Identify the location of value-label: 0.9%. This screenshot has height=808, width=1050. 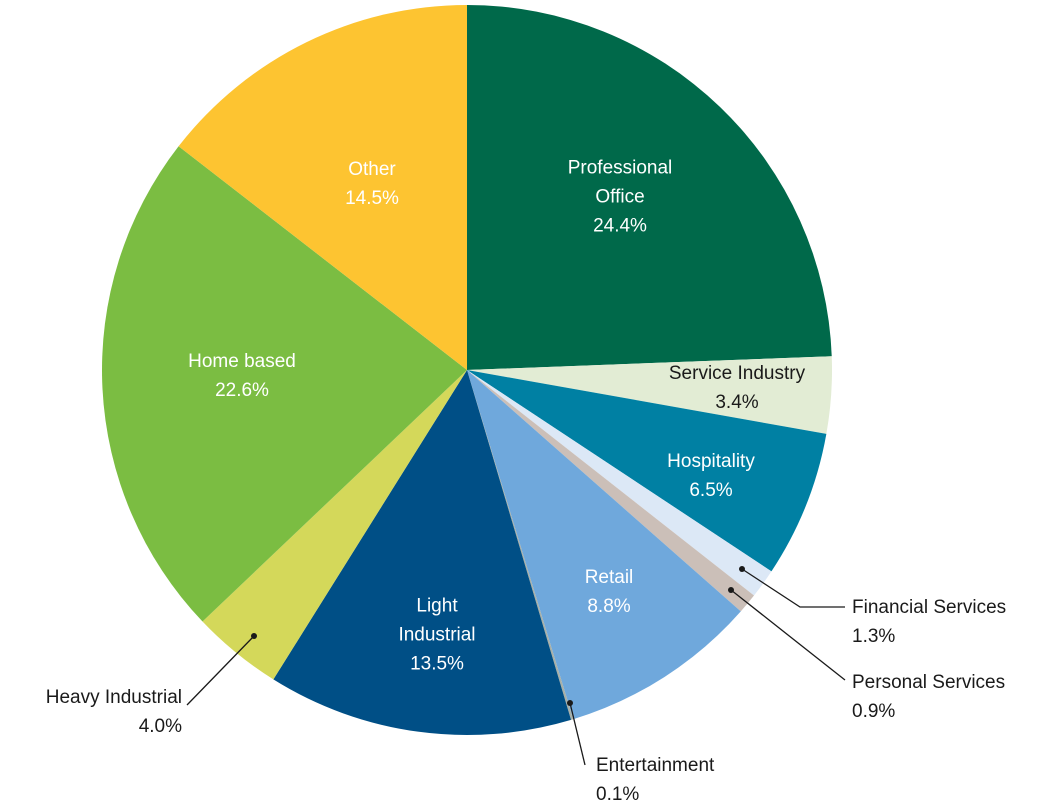
(874, 711).